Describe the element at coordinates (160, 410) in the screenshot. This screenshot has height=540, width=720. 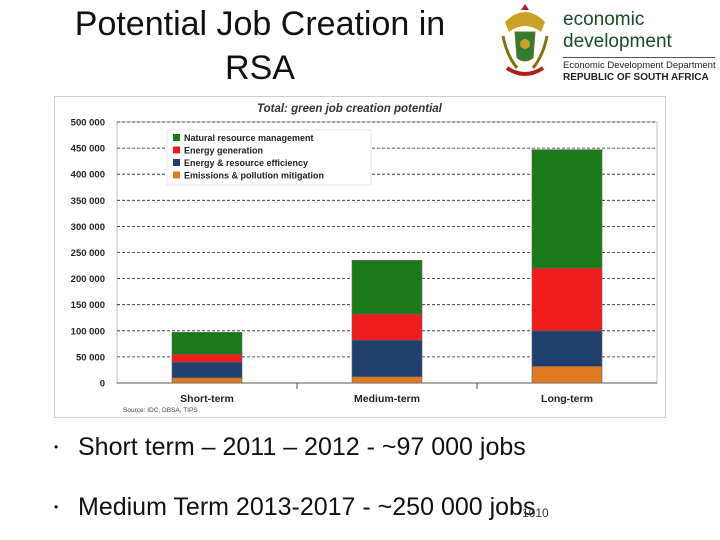
I see `chart-source-note: Source: IDC, DBSA, TIPS` at that location.